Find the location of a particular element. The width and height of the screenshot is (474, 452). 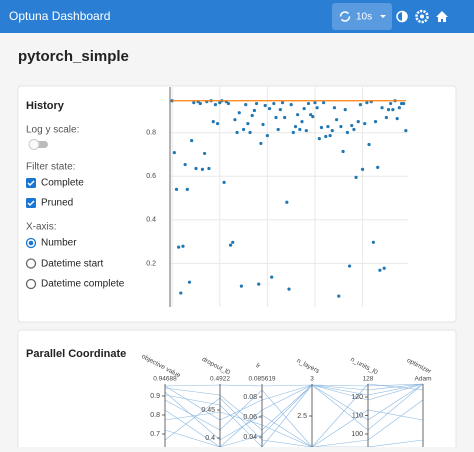

axis-top-value: 3 is located at coordinates (312, 379).